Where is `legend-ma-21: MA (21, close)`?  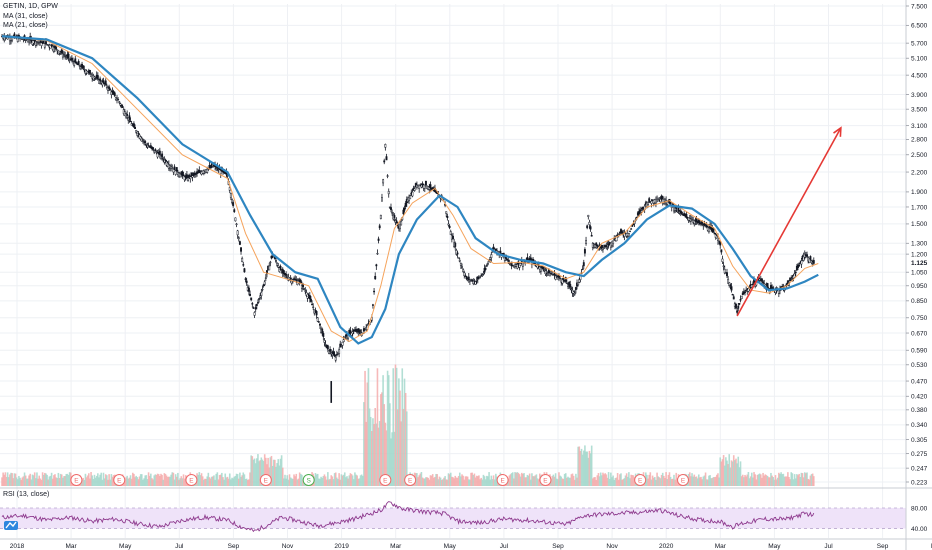
legend-ma-21: MA (21, close) is located at coordinates (25, 25).